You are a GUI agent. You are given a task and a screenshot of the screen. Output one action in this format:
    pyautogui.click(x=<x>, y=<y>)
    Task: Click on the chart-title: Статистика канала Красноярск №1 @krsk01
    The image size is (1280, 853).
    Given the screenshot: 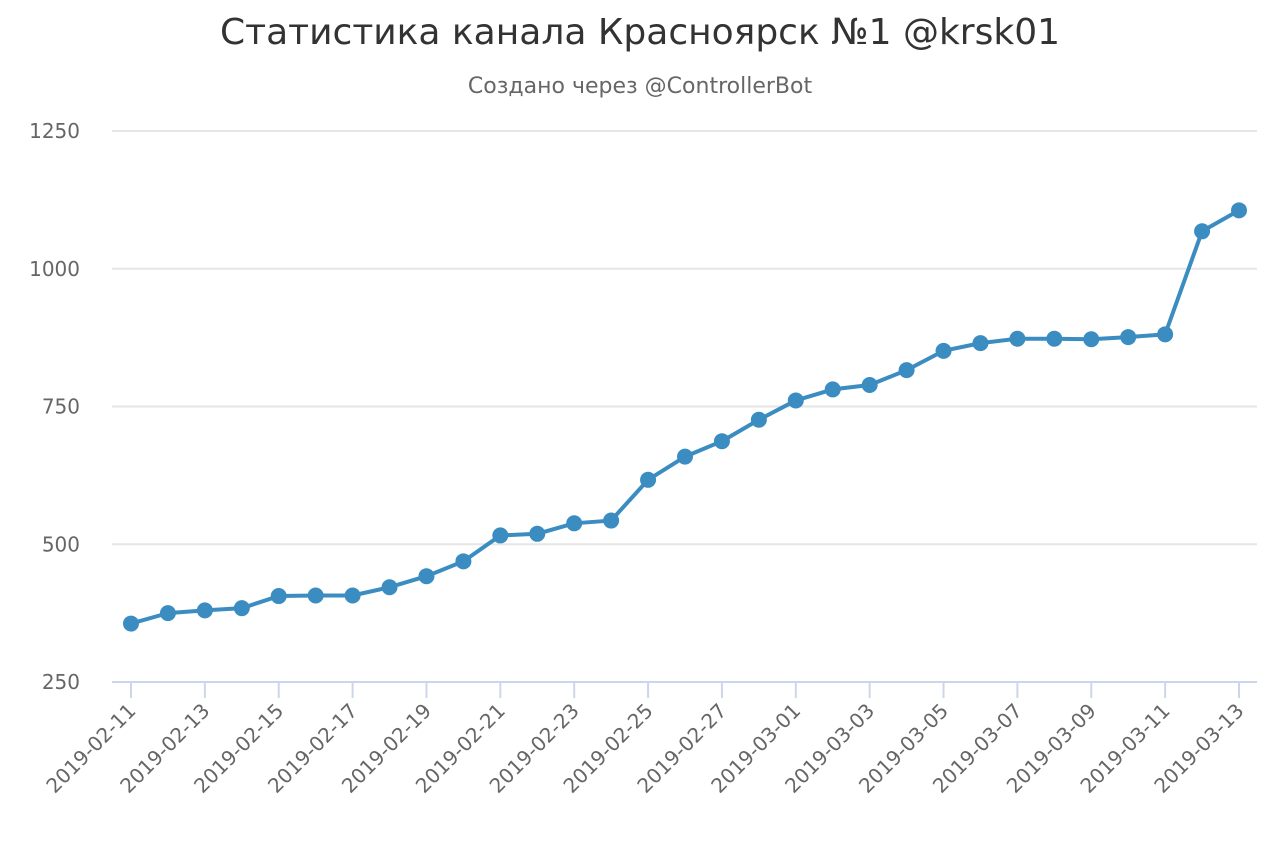 What is the action you would take?
    pyautogui.click(x=640, y=32)
    